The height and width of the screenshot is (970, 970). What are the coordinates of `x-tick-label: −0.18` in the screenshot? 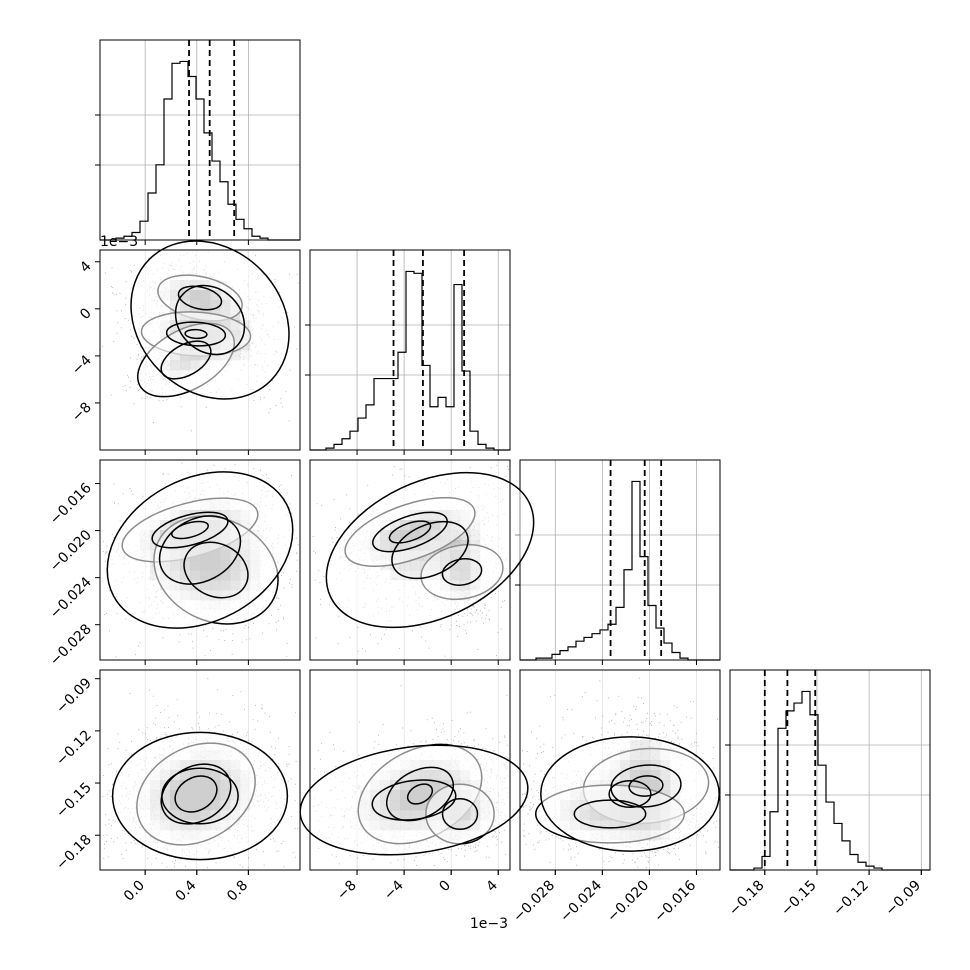 It's located at (747, 899).